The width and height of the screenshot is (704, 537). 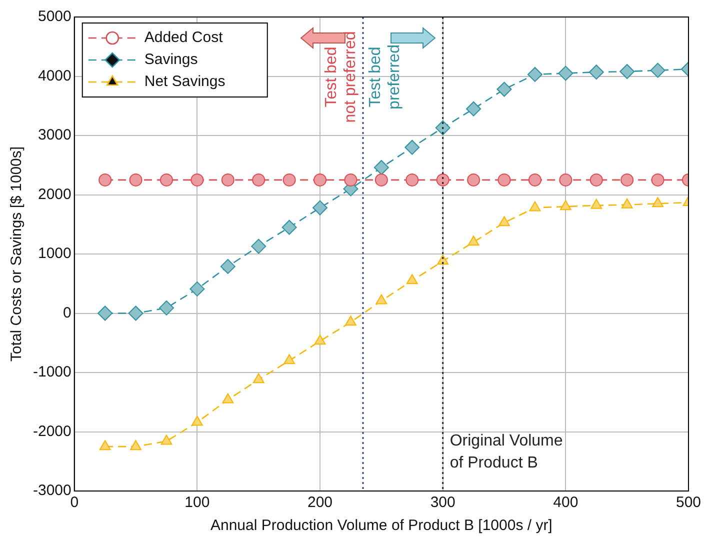 I want to click on ref-line-label: Original Volume of Product B, so click(x=506, y=452).